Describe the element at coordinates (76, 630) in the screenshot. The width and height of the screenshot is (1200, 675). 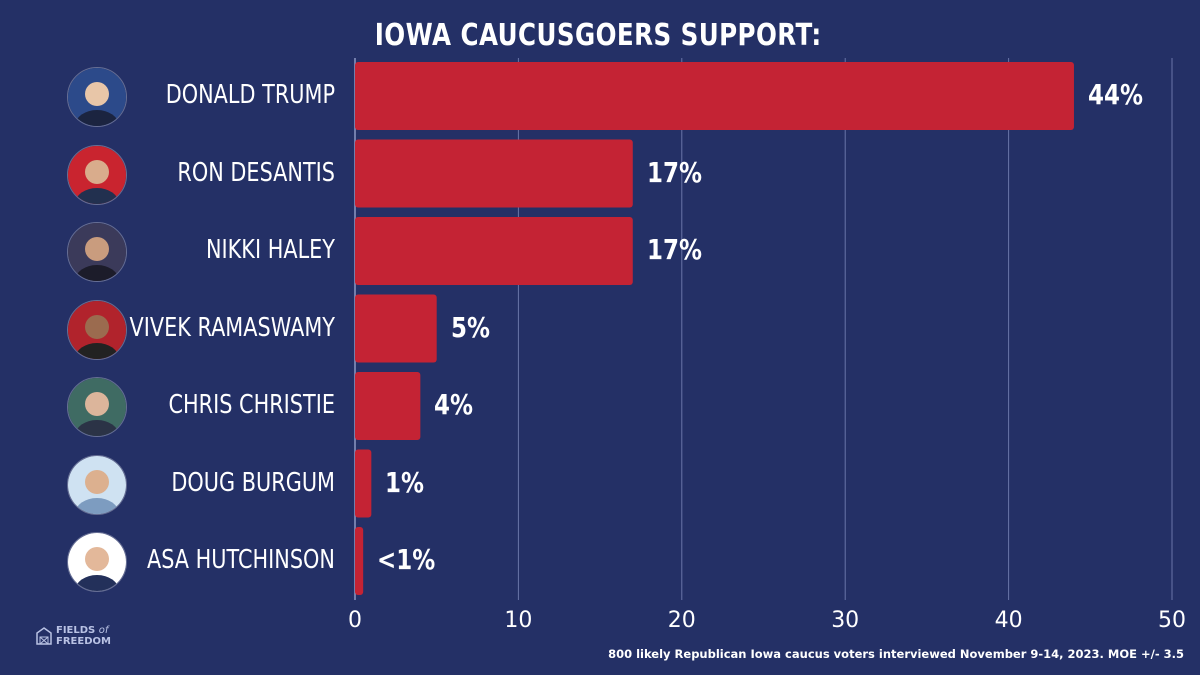
I see `logo-line1: FIELDS` at that location.